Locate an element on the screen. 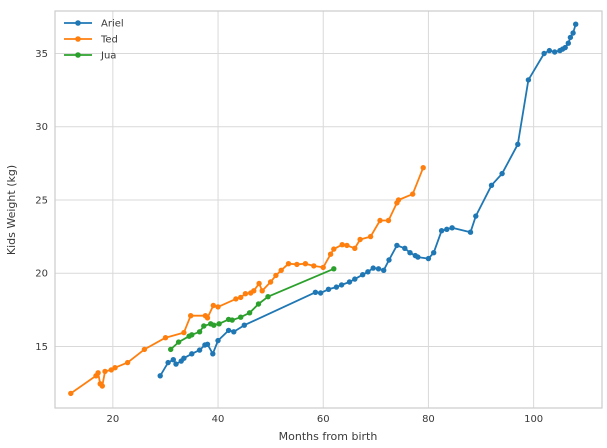 The height and width of the screenshot is (448, 607). y-tick-label: 30 is located at coordinates (41, 127).